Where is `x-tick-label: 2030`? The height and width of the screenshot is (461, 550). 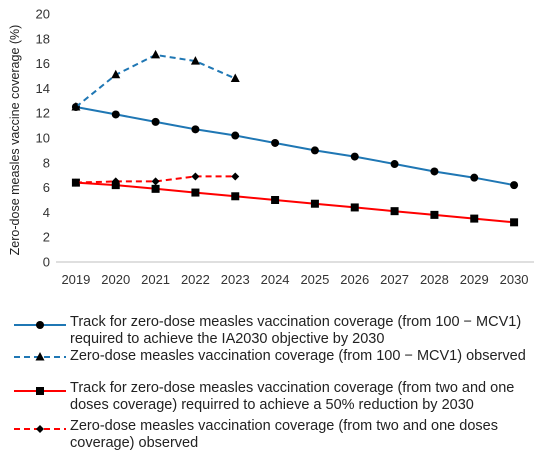
x-tick-label: 2030 is located at coordinates (514, 279).